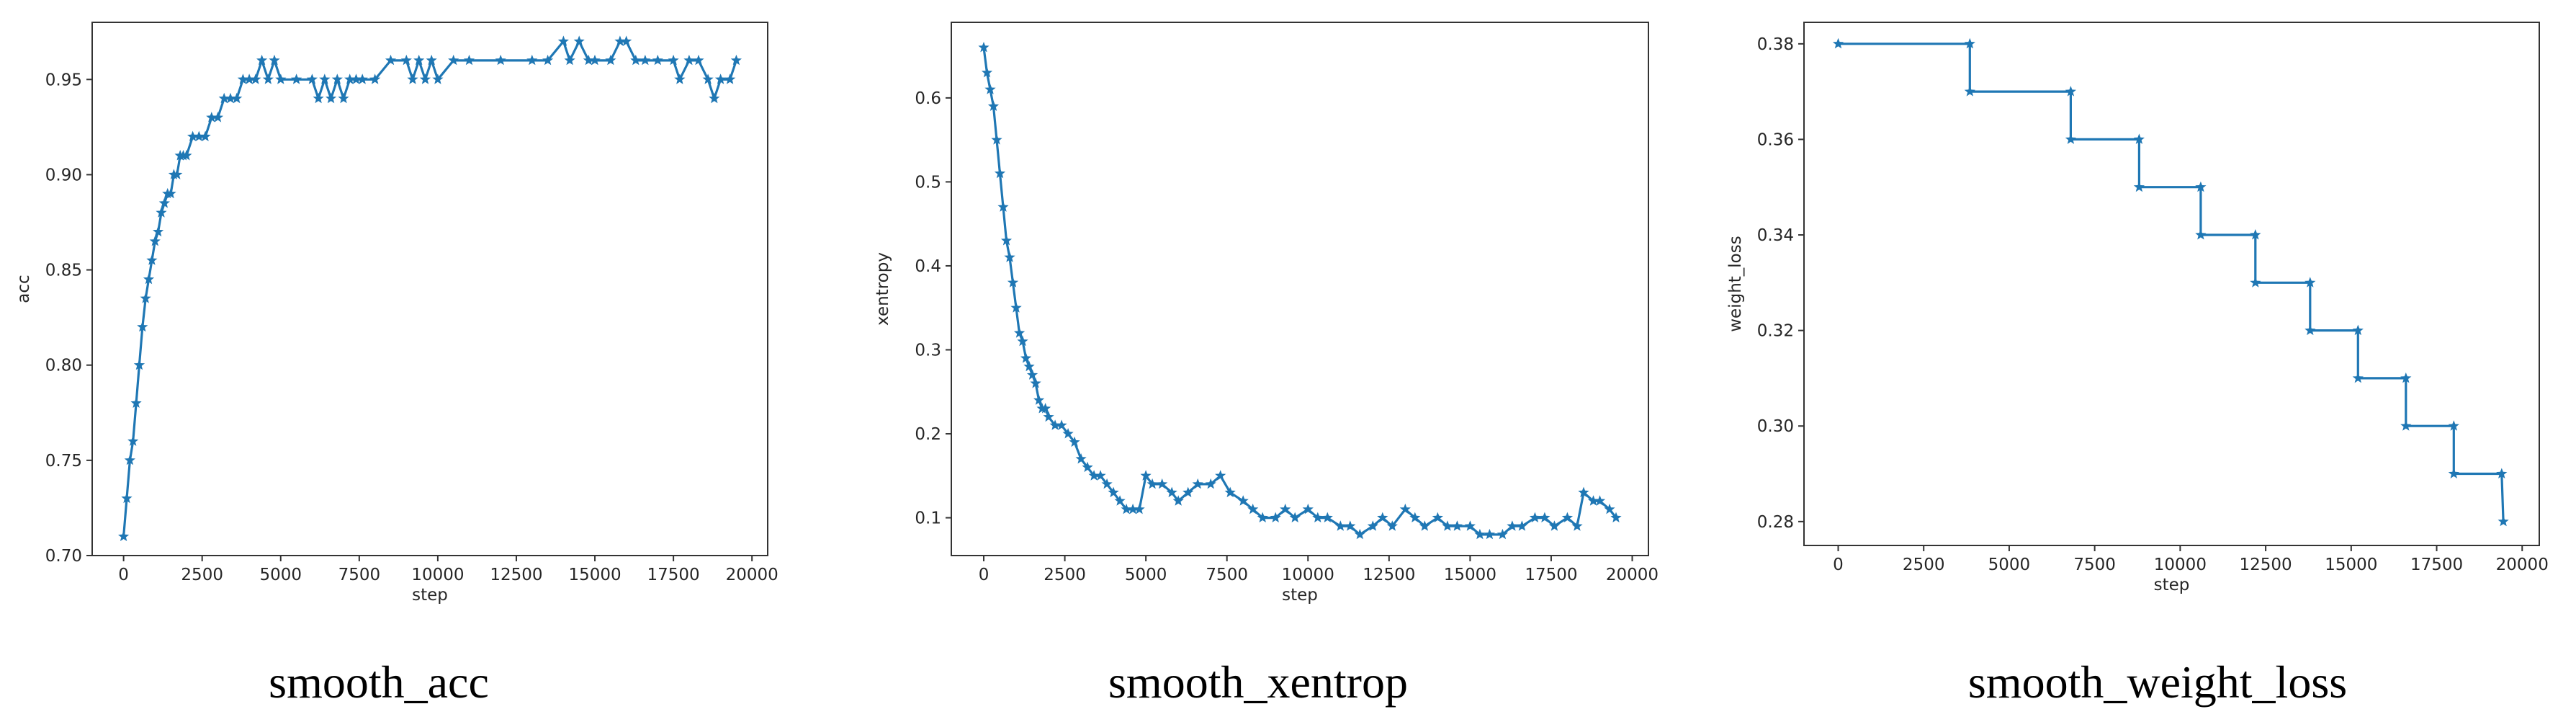  Describe the element at coordinates (63, 557) in the screenshot. I see `y-tick-label: 0.70` at that location.